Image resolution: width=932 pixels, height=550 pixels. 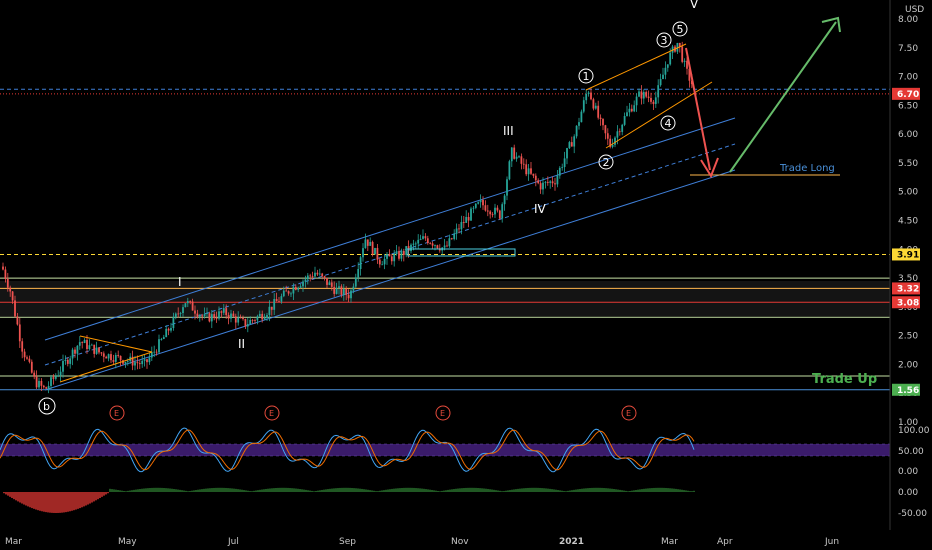 What do you see at coordinates (669, 542) in the screenshot?
I see `time-tick-label: Mar` at bounding box center [669, 542].